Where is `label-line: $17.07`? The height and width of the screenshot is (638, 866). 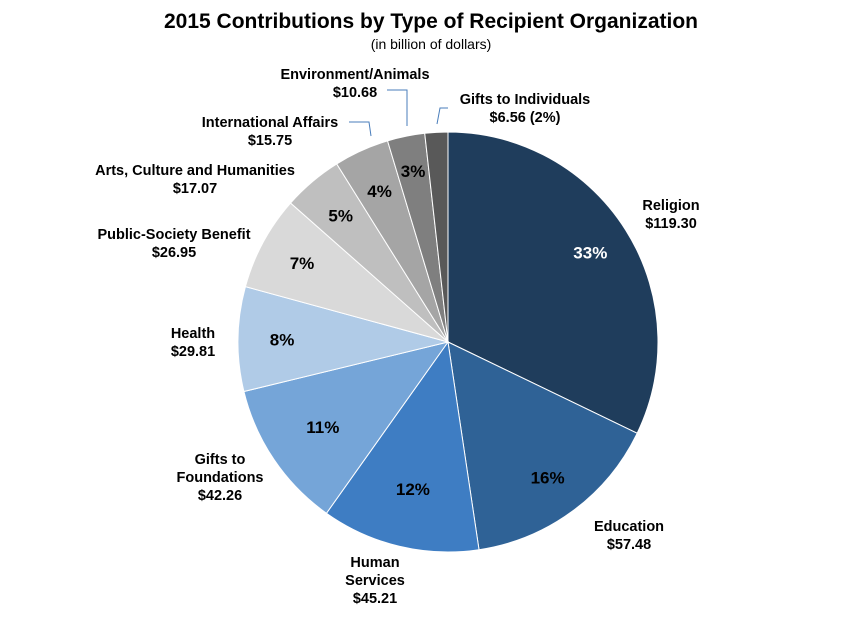
label-line: $17.07 is located at coordinates (195, 189).